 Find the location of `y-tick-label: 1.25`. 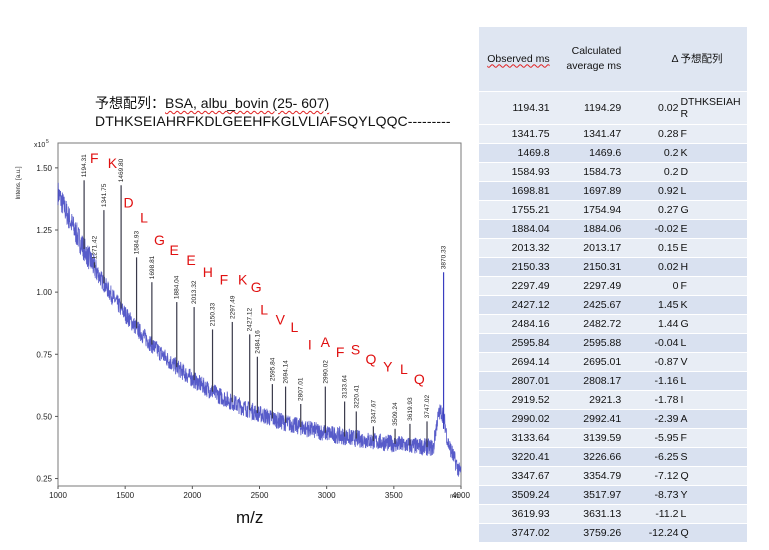

y-tick-label: 1.25 is located at coordinates (44, 230).